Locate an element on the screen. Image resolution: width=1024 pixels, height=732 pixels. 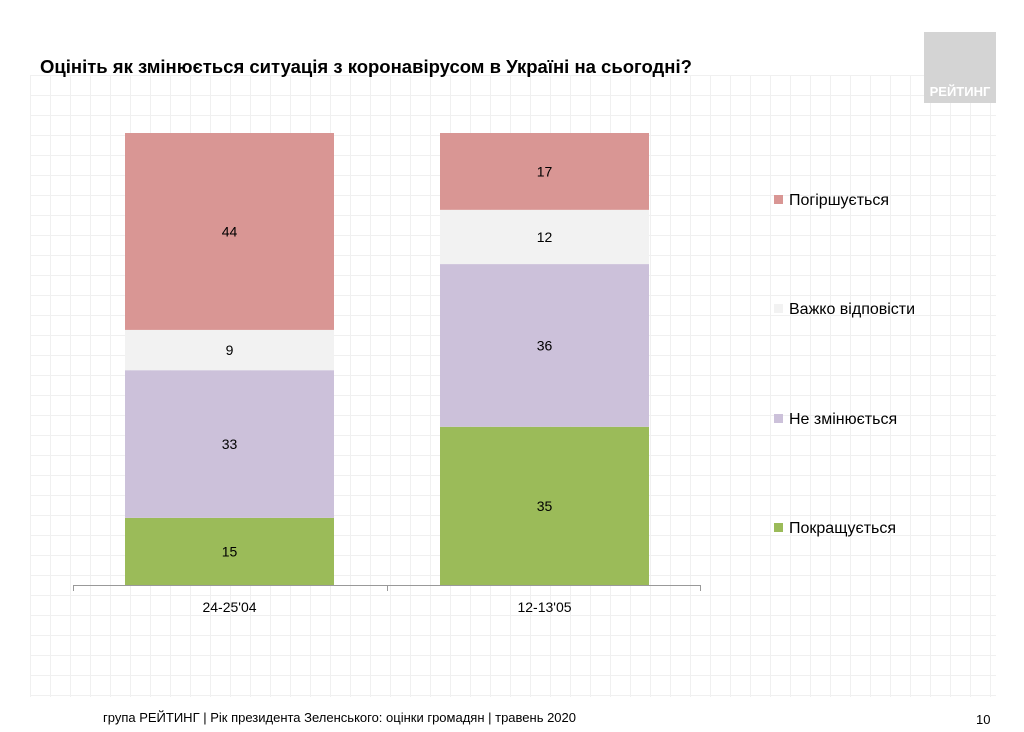
data-label: 36 is located at coordinates (545, 345).